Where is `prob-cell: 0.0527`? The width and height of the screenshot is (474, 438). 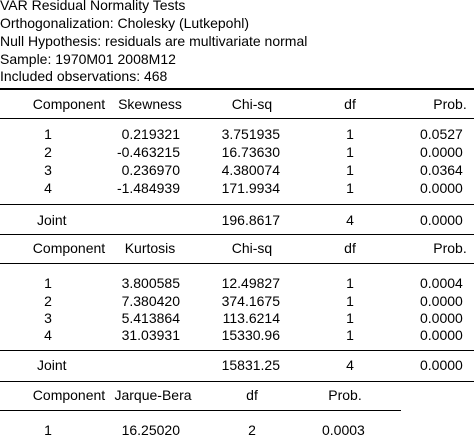
prob-cell: 0.0527 is located at coordinates (441, 134).